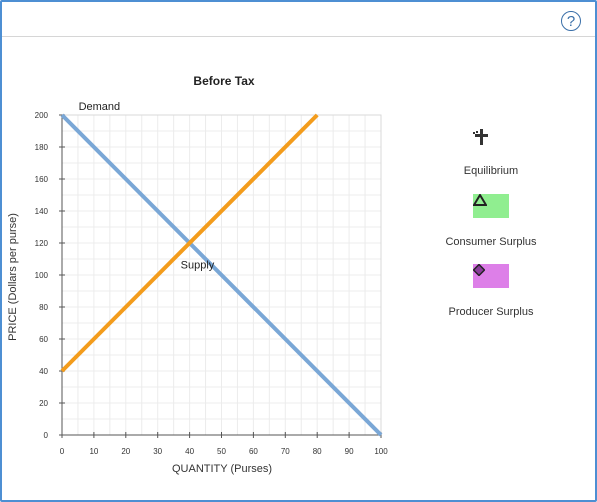 The width and height of the screenshot is (597, 502). What do you see at coordinates (223, 81) in the screenshot?
I see `chart-title: Before Tax` at bounding box center [223, 81].